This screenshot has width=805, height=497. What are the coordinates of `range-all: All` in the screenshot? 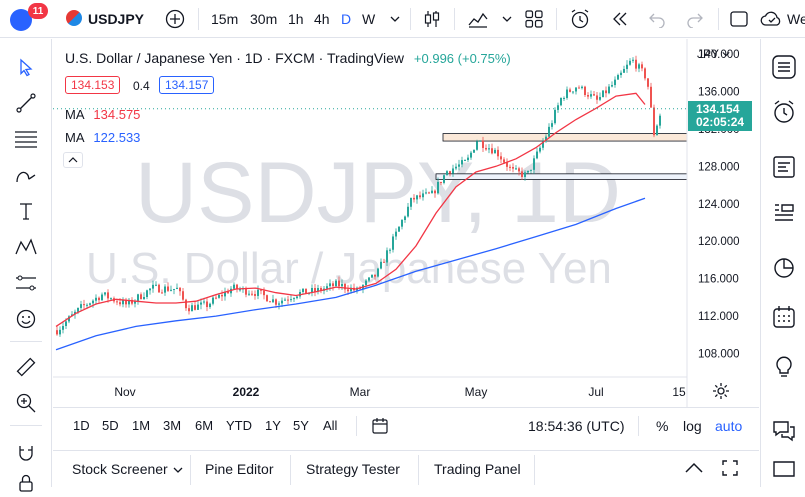 It's located at (330, 425).